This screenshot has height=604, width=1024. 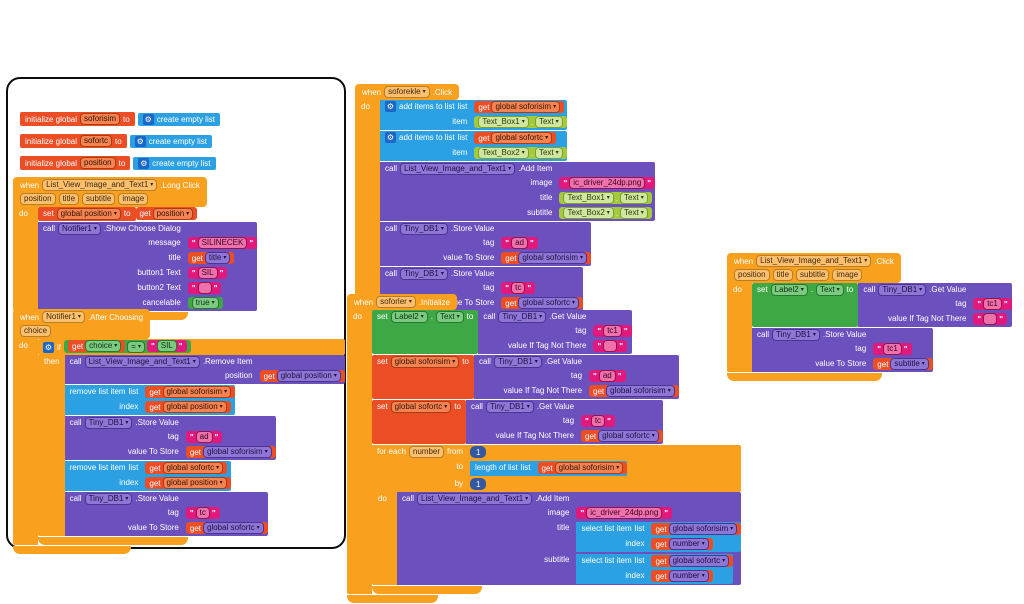 I want to click on text-block: " ic_driver_24dp.png ", so click(x=624, y=513).